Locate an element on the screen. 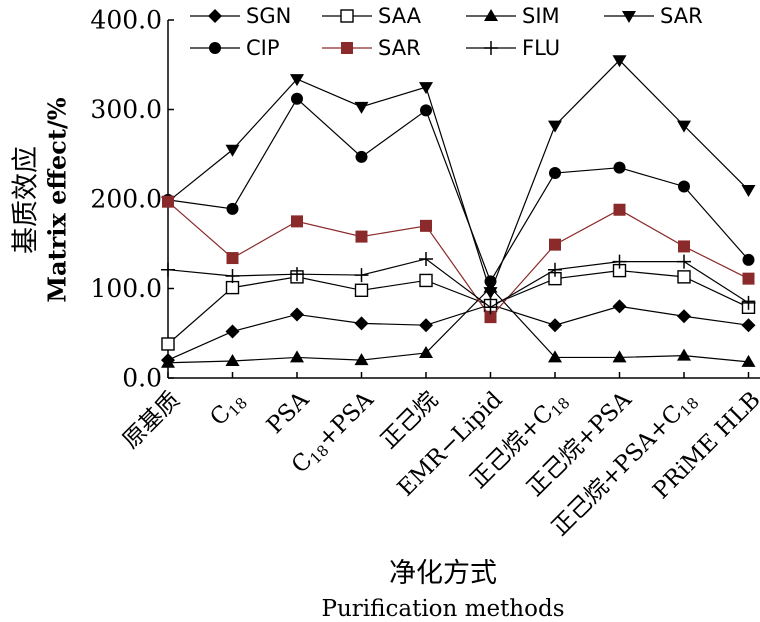  legend-label: CIP is located at coordinates (263, 48).